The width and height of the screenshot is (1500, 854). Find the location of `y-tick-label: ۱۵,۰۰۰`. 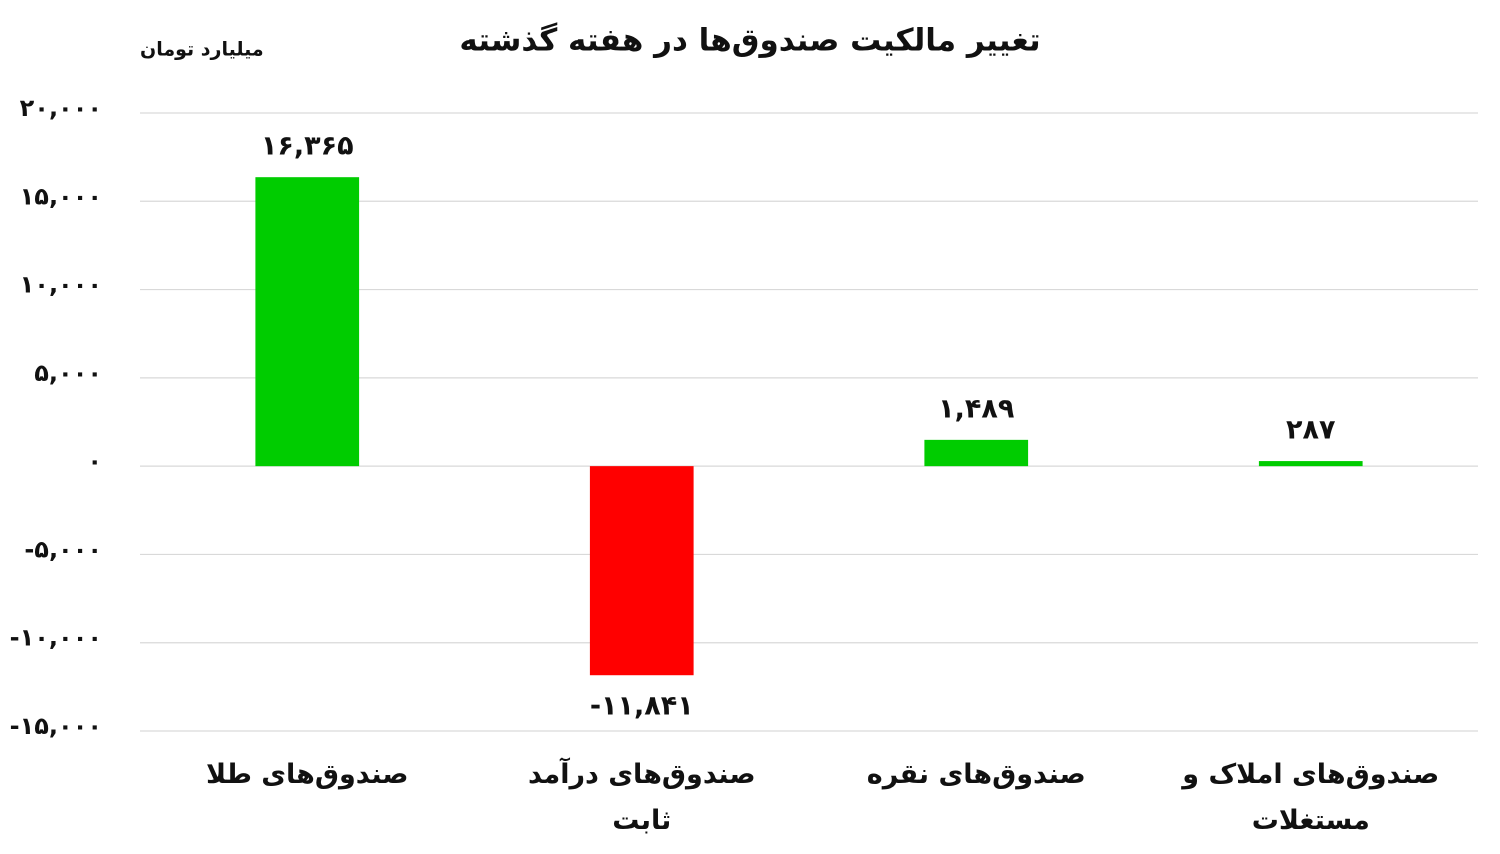

y-tick-label: ۱۵,۰۰۰ is located at coordinates (61, 196).